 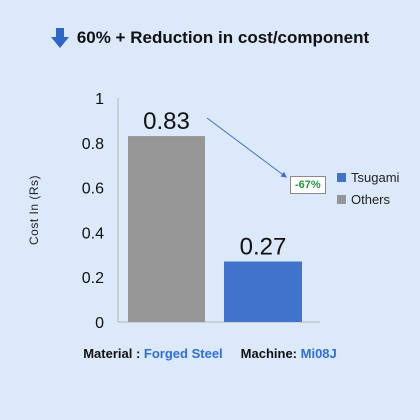 I want to click on legend: Tsugami Others, so click(x=368, y=188).